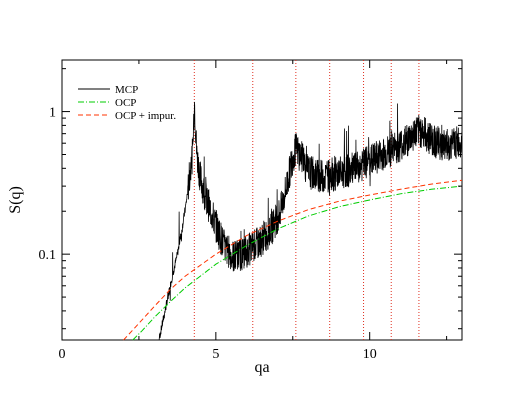  Describe the element at coordinates (370, 354) in the screenshot. I see `x-tick-label-2: 10` at that location.